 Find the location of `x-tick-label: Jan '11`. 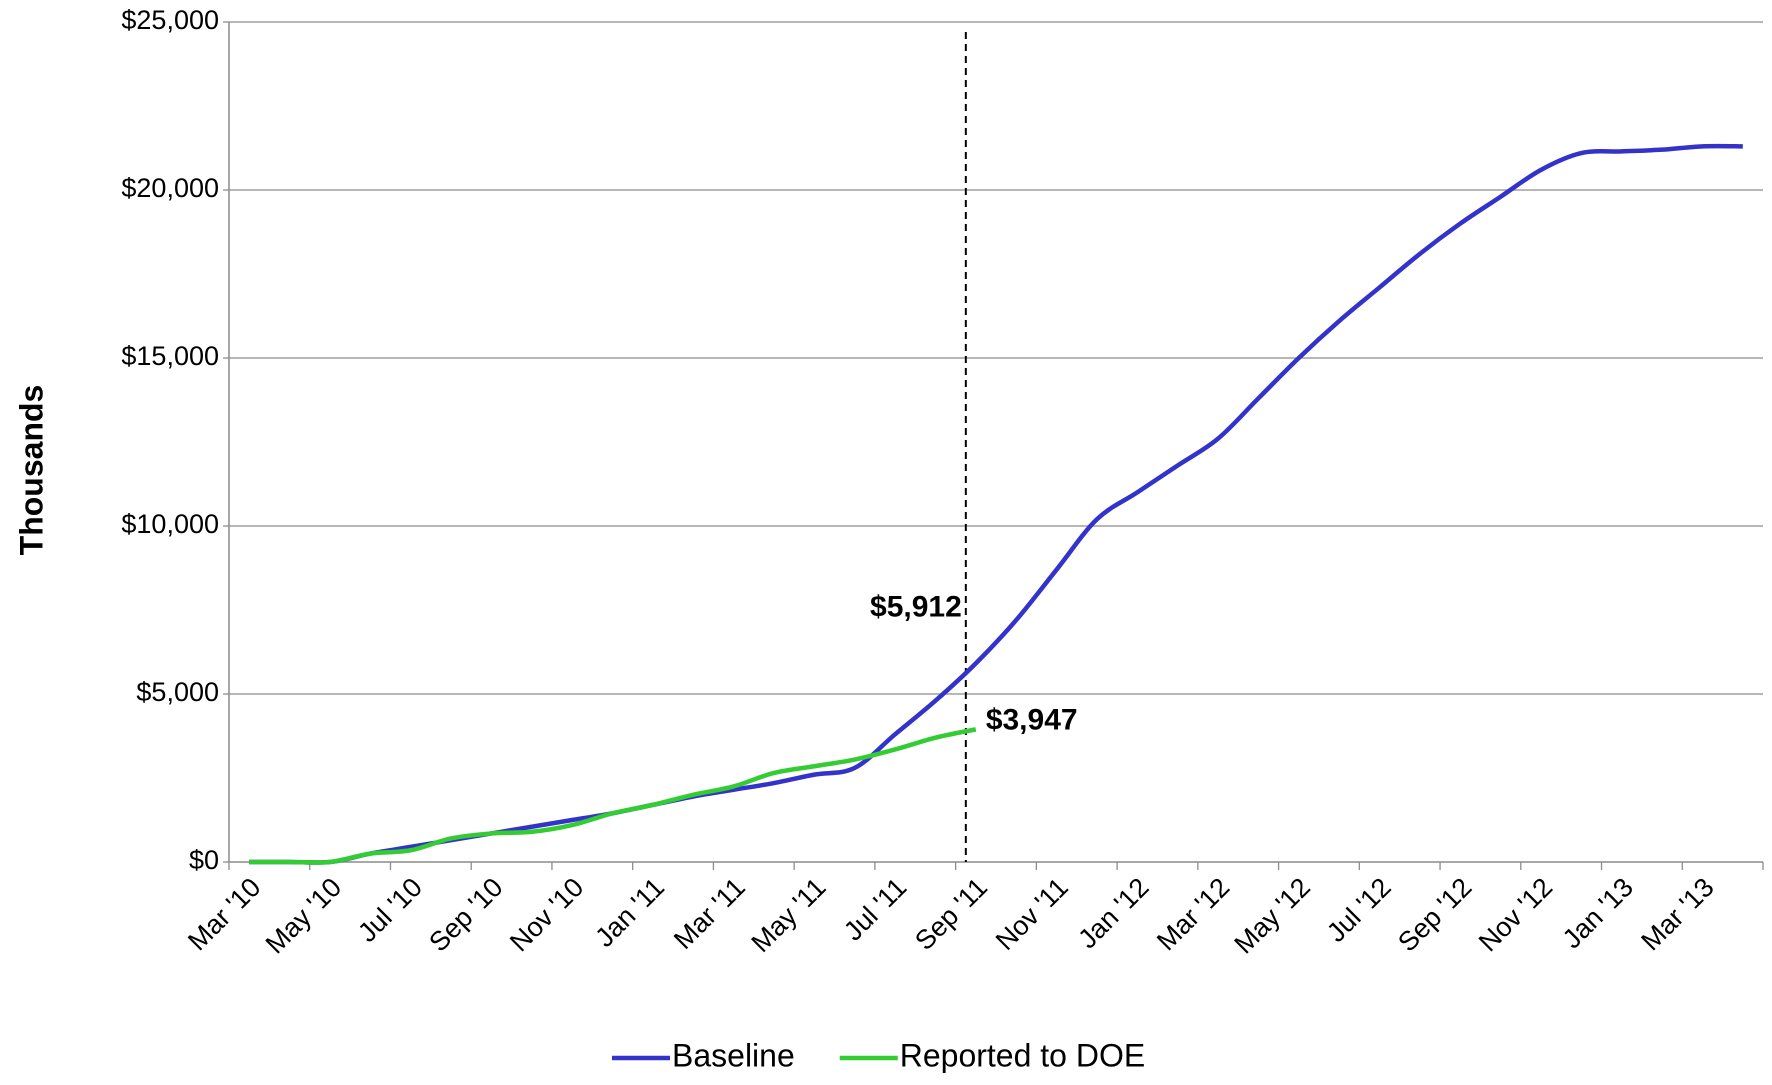

x-tick-label: Jan '11 is located at coordinates (629, 912).